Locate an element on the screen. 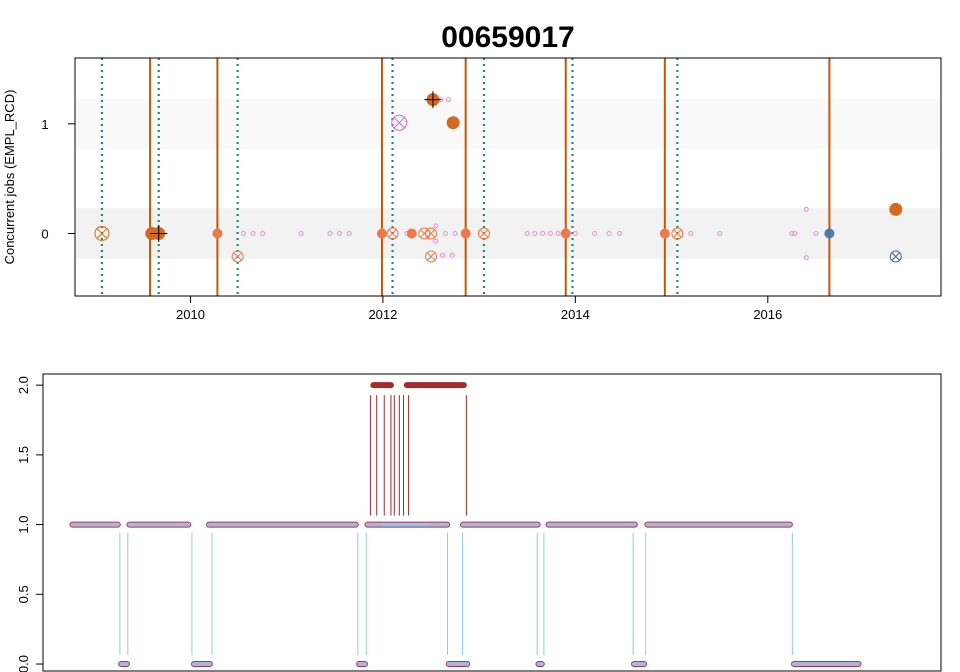  y-tick-label-0: 0 is located at coordinates (44, 233).